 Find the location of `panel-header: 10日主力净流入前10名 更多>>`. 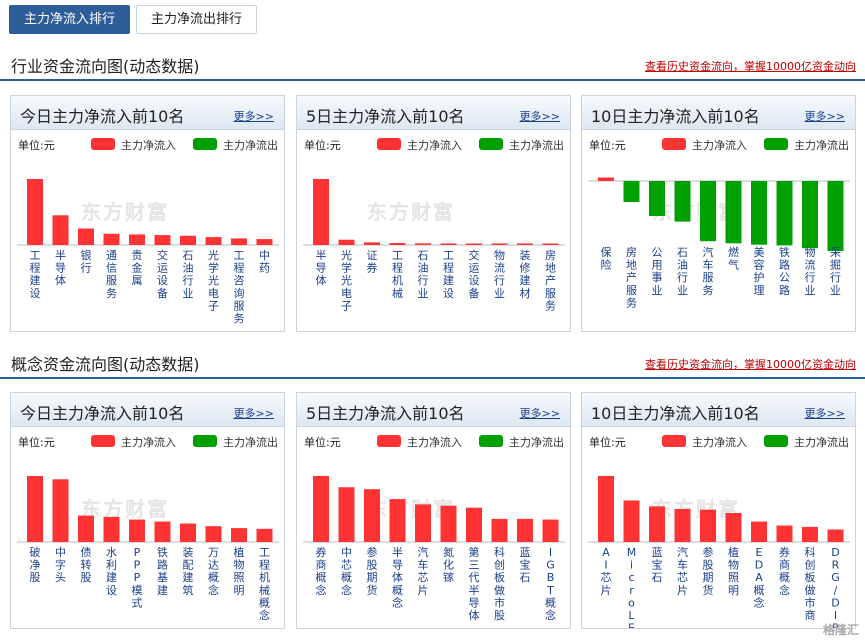

panel-header: 10日主力净流入前10名 更多>> is located at coordinates (718, 113).